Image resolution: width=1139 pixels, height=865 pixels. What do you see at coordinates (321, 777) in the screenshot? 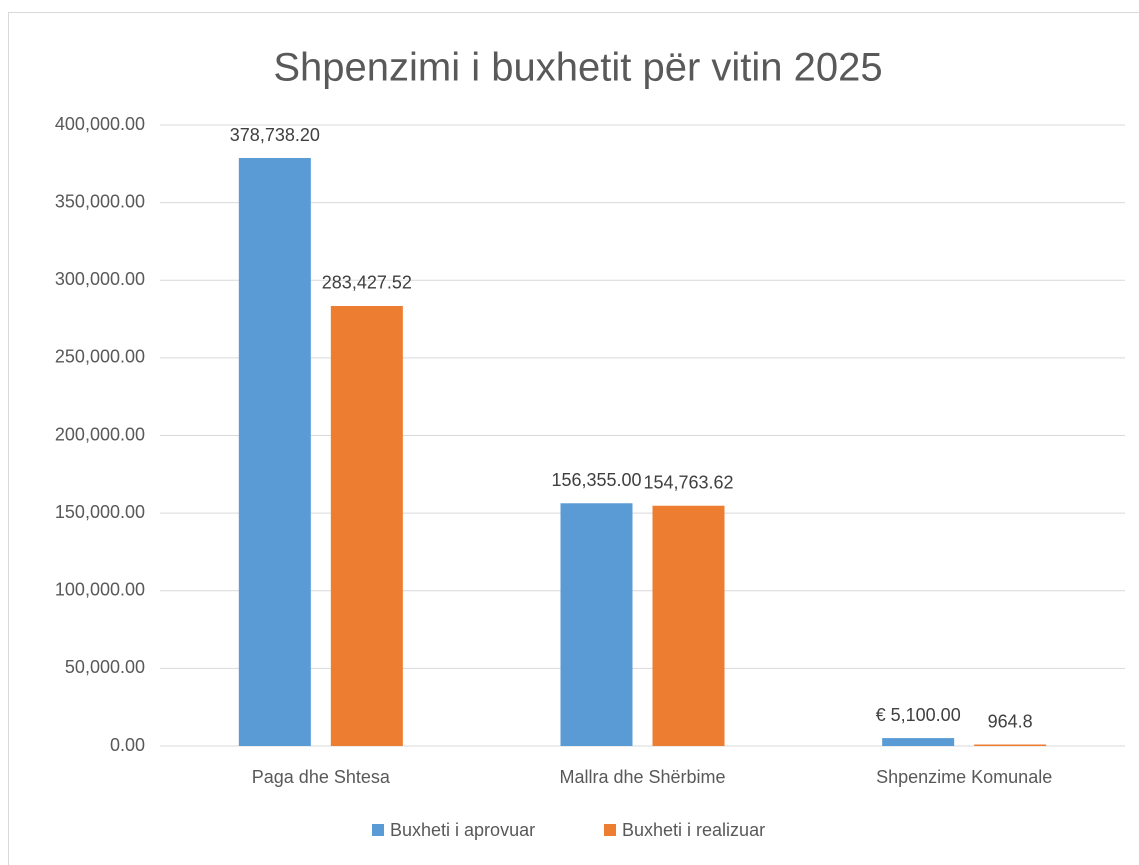
I see `x-tick-label: Paga dhe Shtesa` at bounding box center [321, 777].